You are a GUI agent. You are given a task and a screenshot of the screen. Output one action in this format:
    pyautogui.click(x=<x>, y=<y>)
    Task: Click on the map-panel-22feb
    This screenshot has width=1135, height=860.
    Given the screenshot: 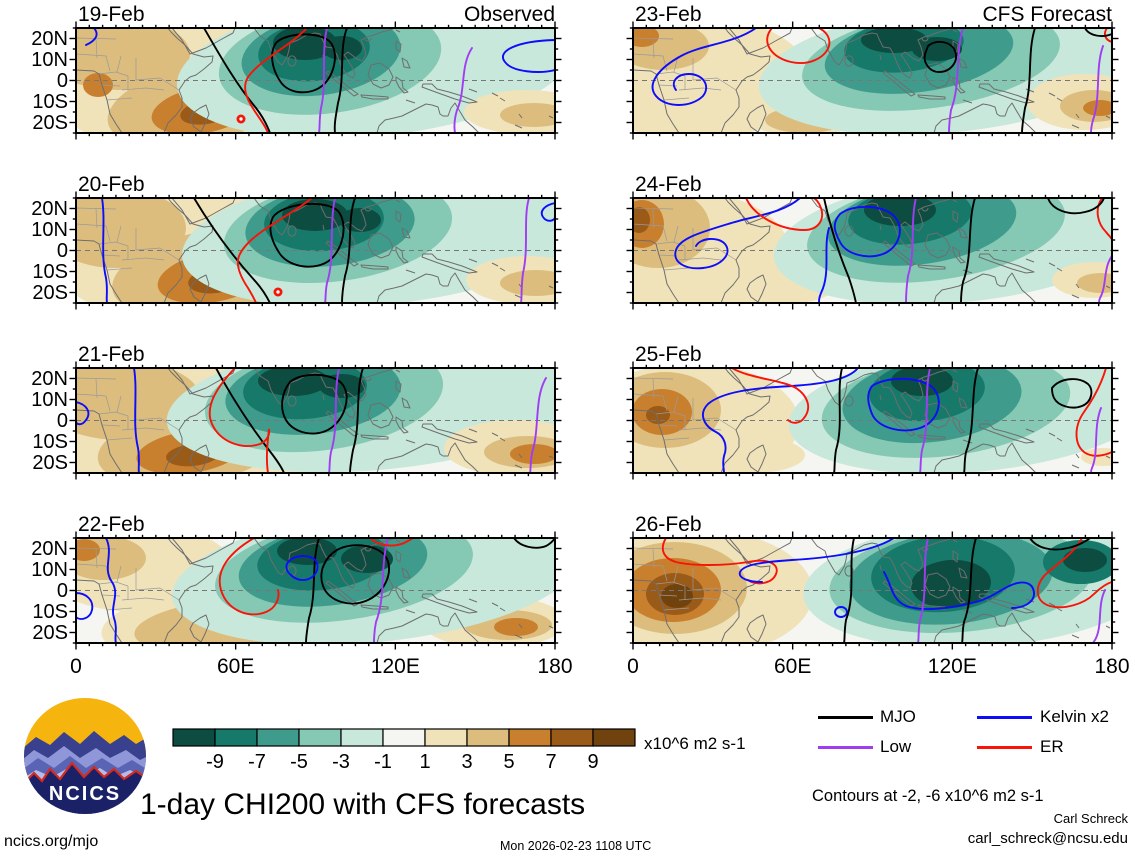 What is the action you would take?
    pyautogui.click(x=315, y=590)
    